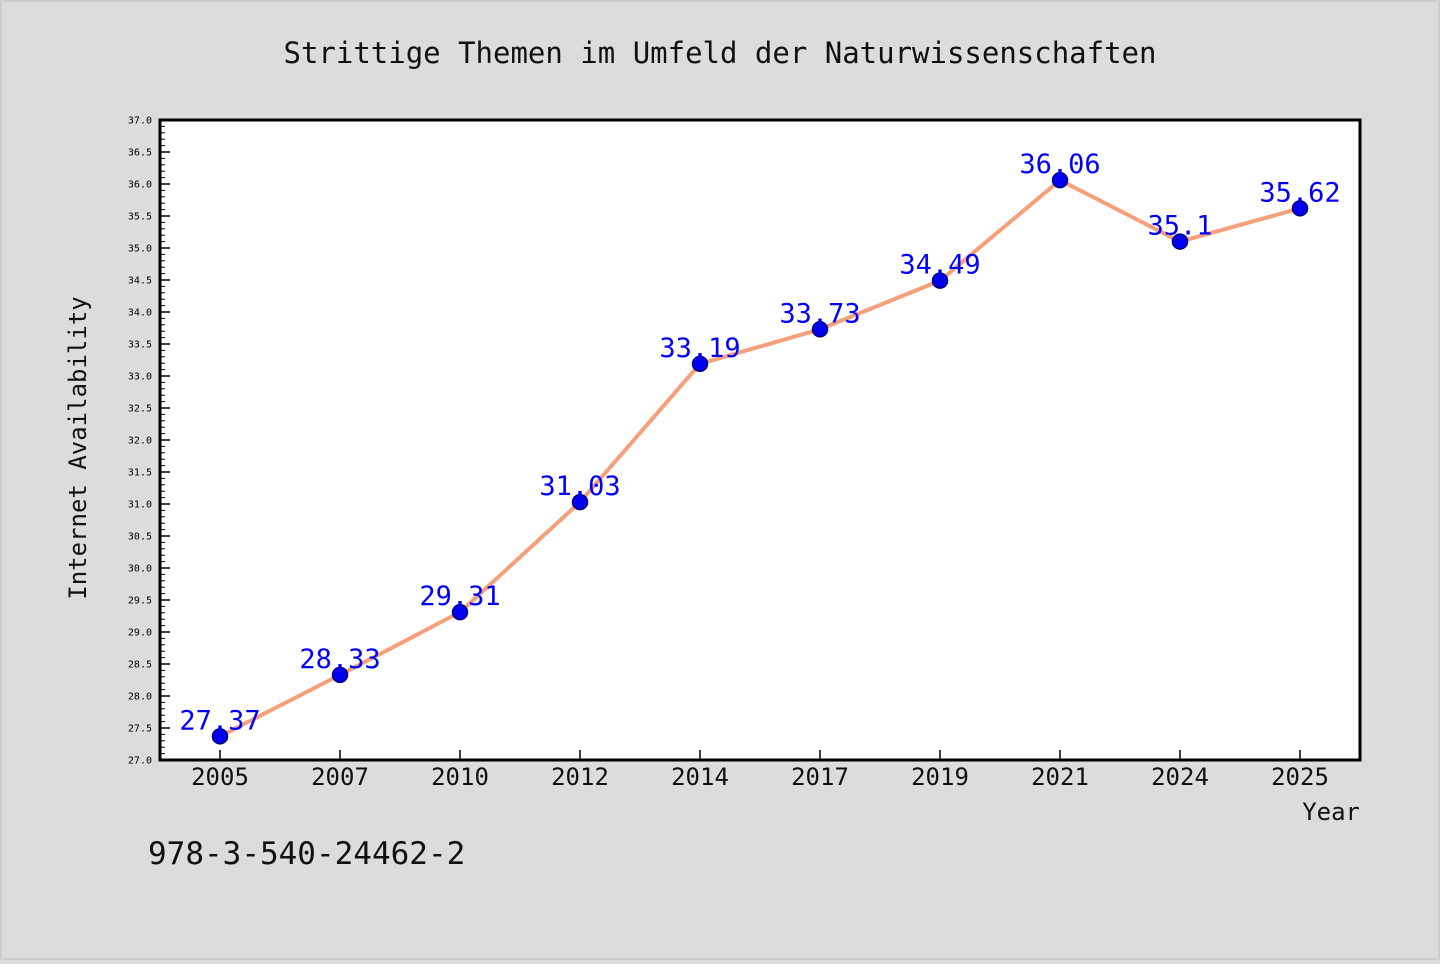 The image size is (1440, 964). Describe the element at coordinates (140, 697) in the screenshot. I see `y-tick-label: 28.0` at that location.